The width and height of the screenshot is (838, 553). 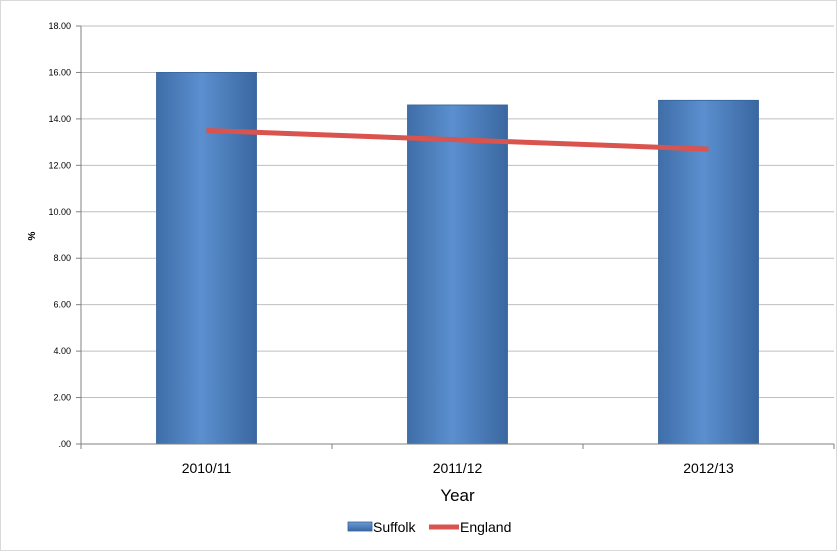 I want to click on y-axis-title: %, so click(x=32, y=235).